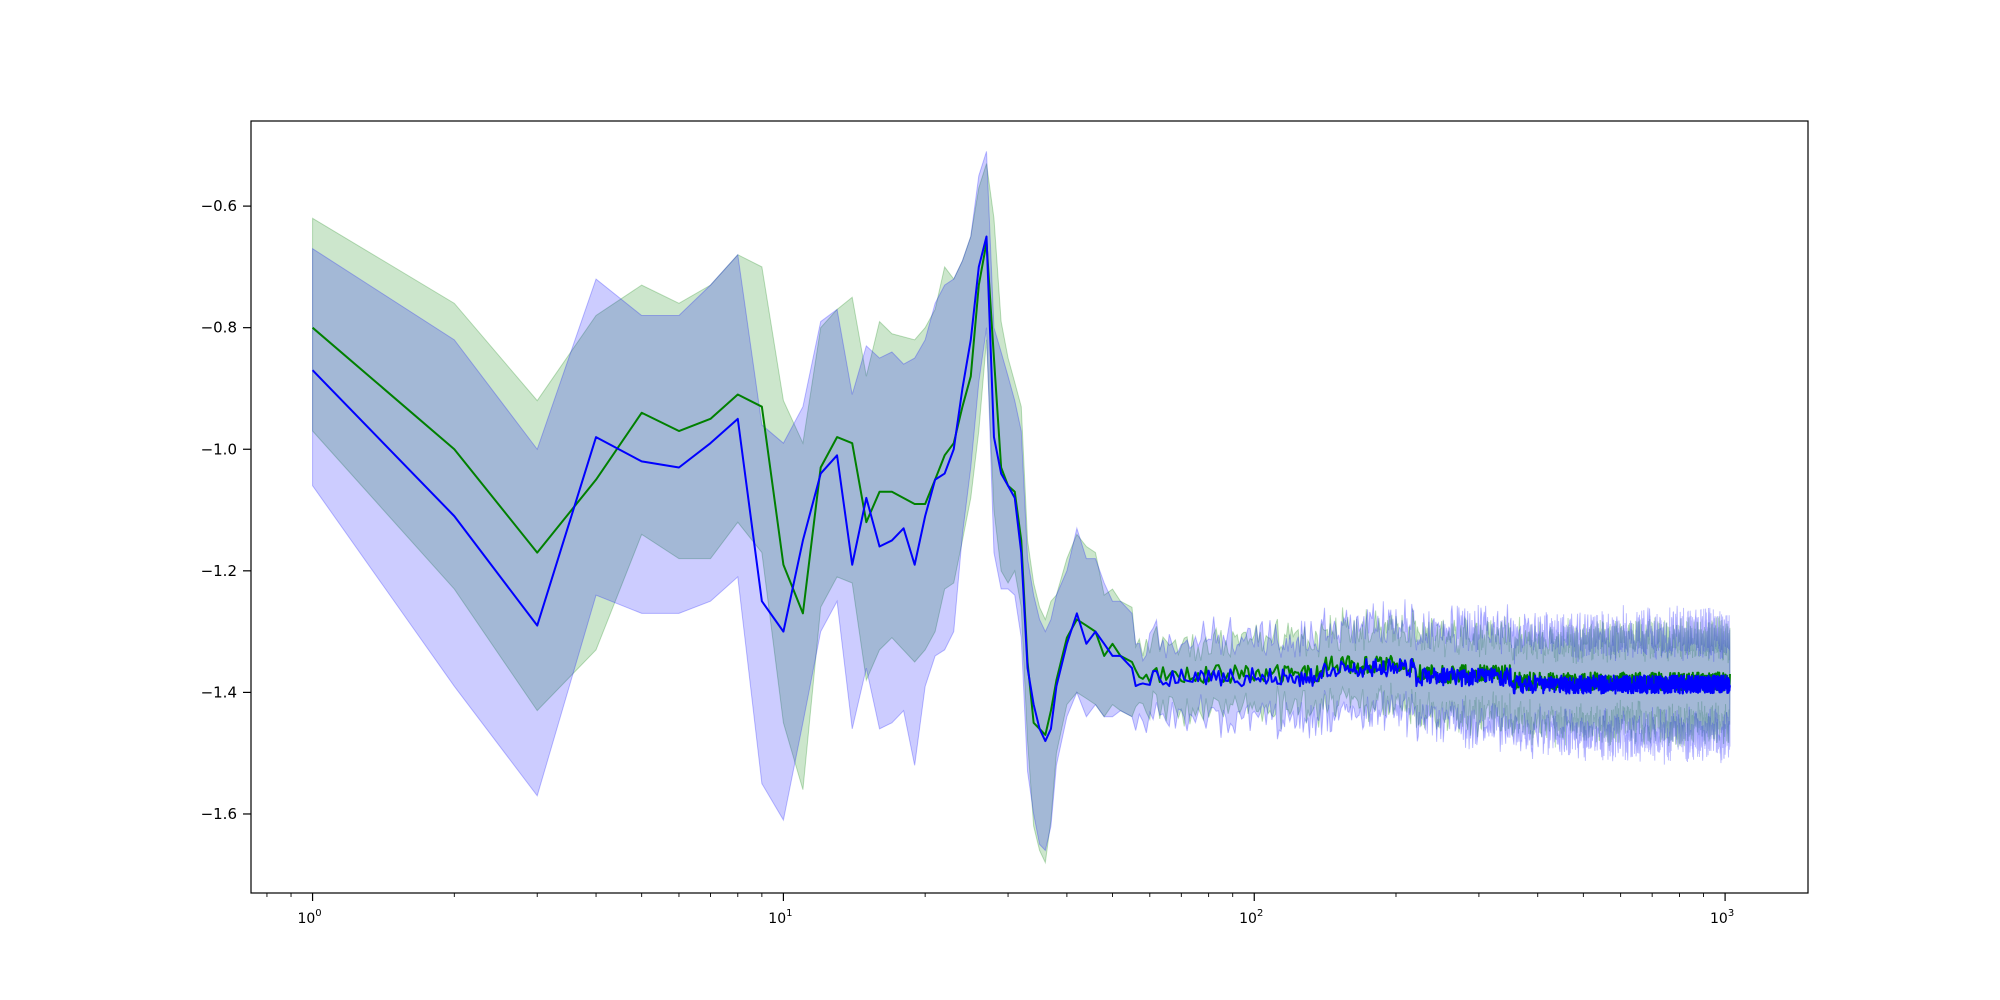 Image resolution: width=2000 pixels, height=1000 pixels. Describe the element at coordinates (219, 814) in the screenshot. I see `y-tick-label-5: −1.6` at that location.